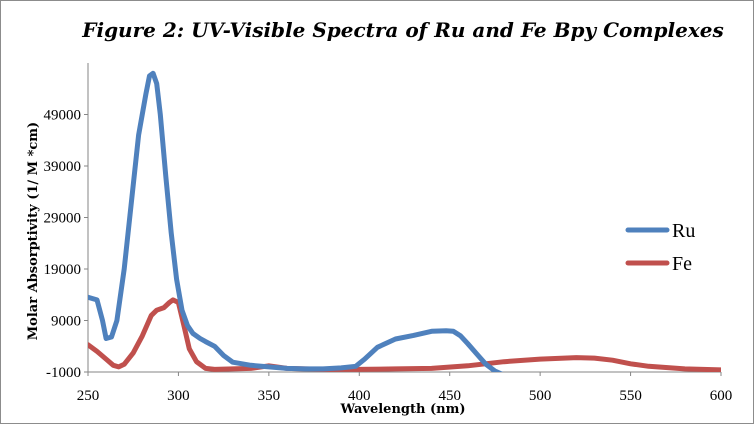  I want to click on x-axis-ticks: 250 300 350 400 450 500 550 600, so click(405, 388).